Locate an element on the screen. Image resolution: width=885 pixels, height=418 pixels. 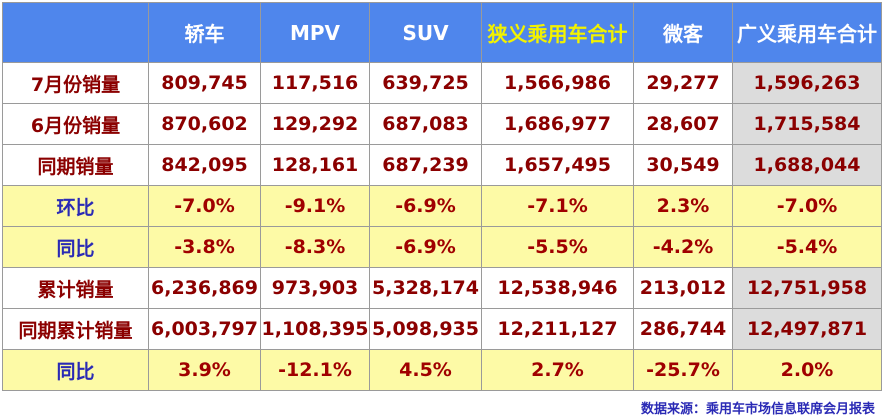
table-cell: 809,745 is located at coordinates (204, 83).